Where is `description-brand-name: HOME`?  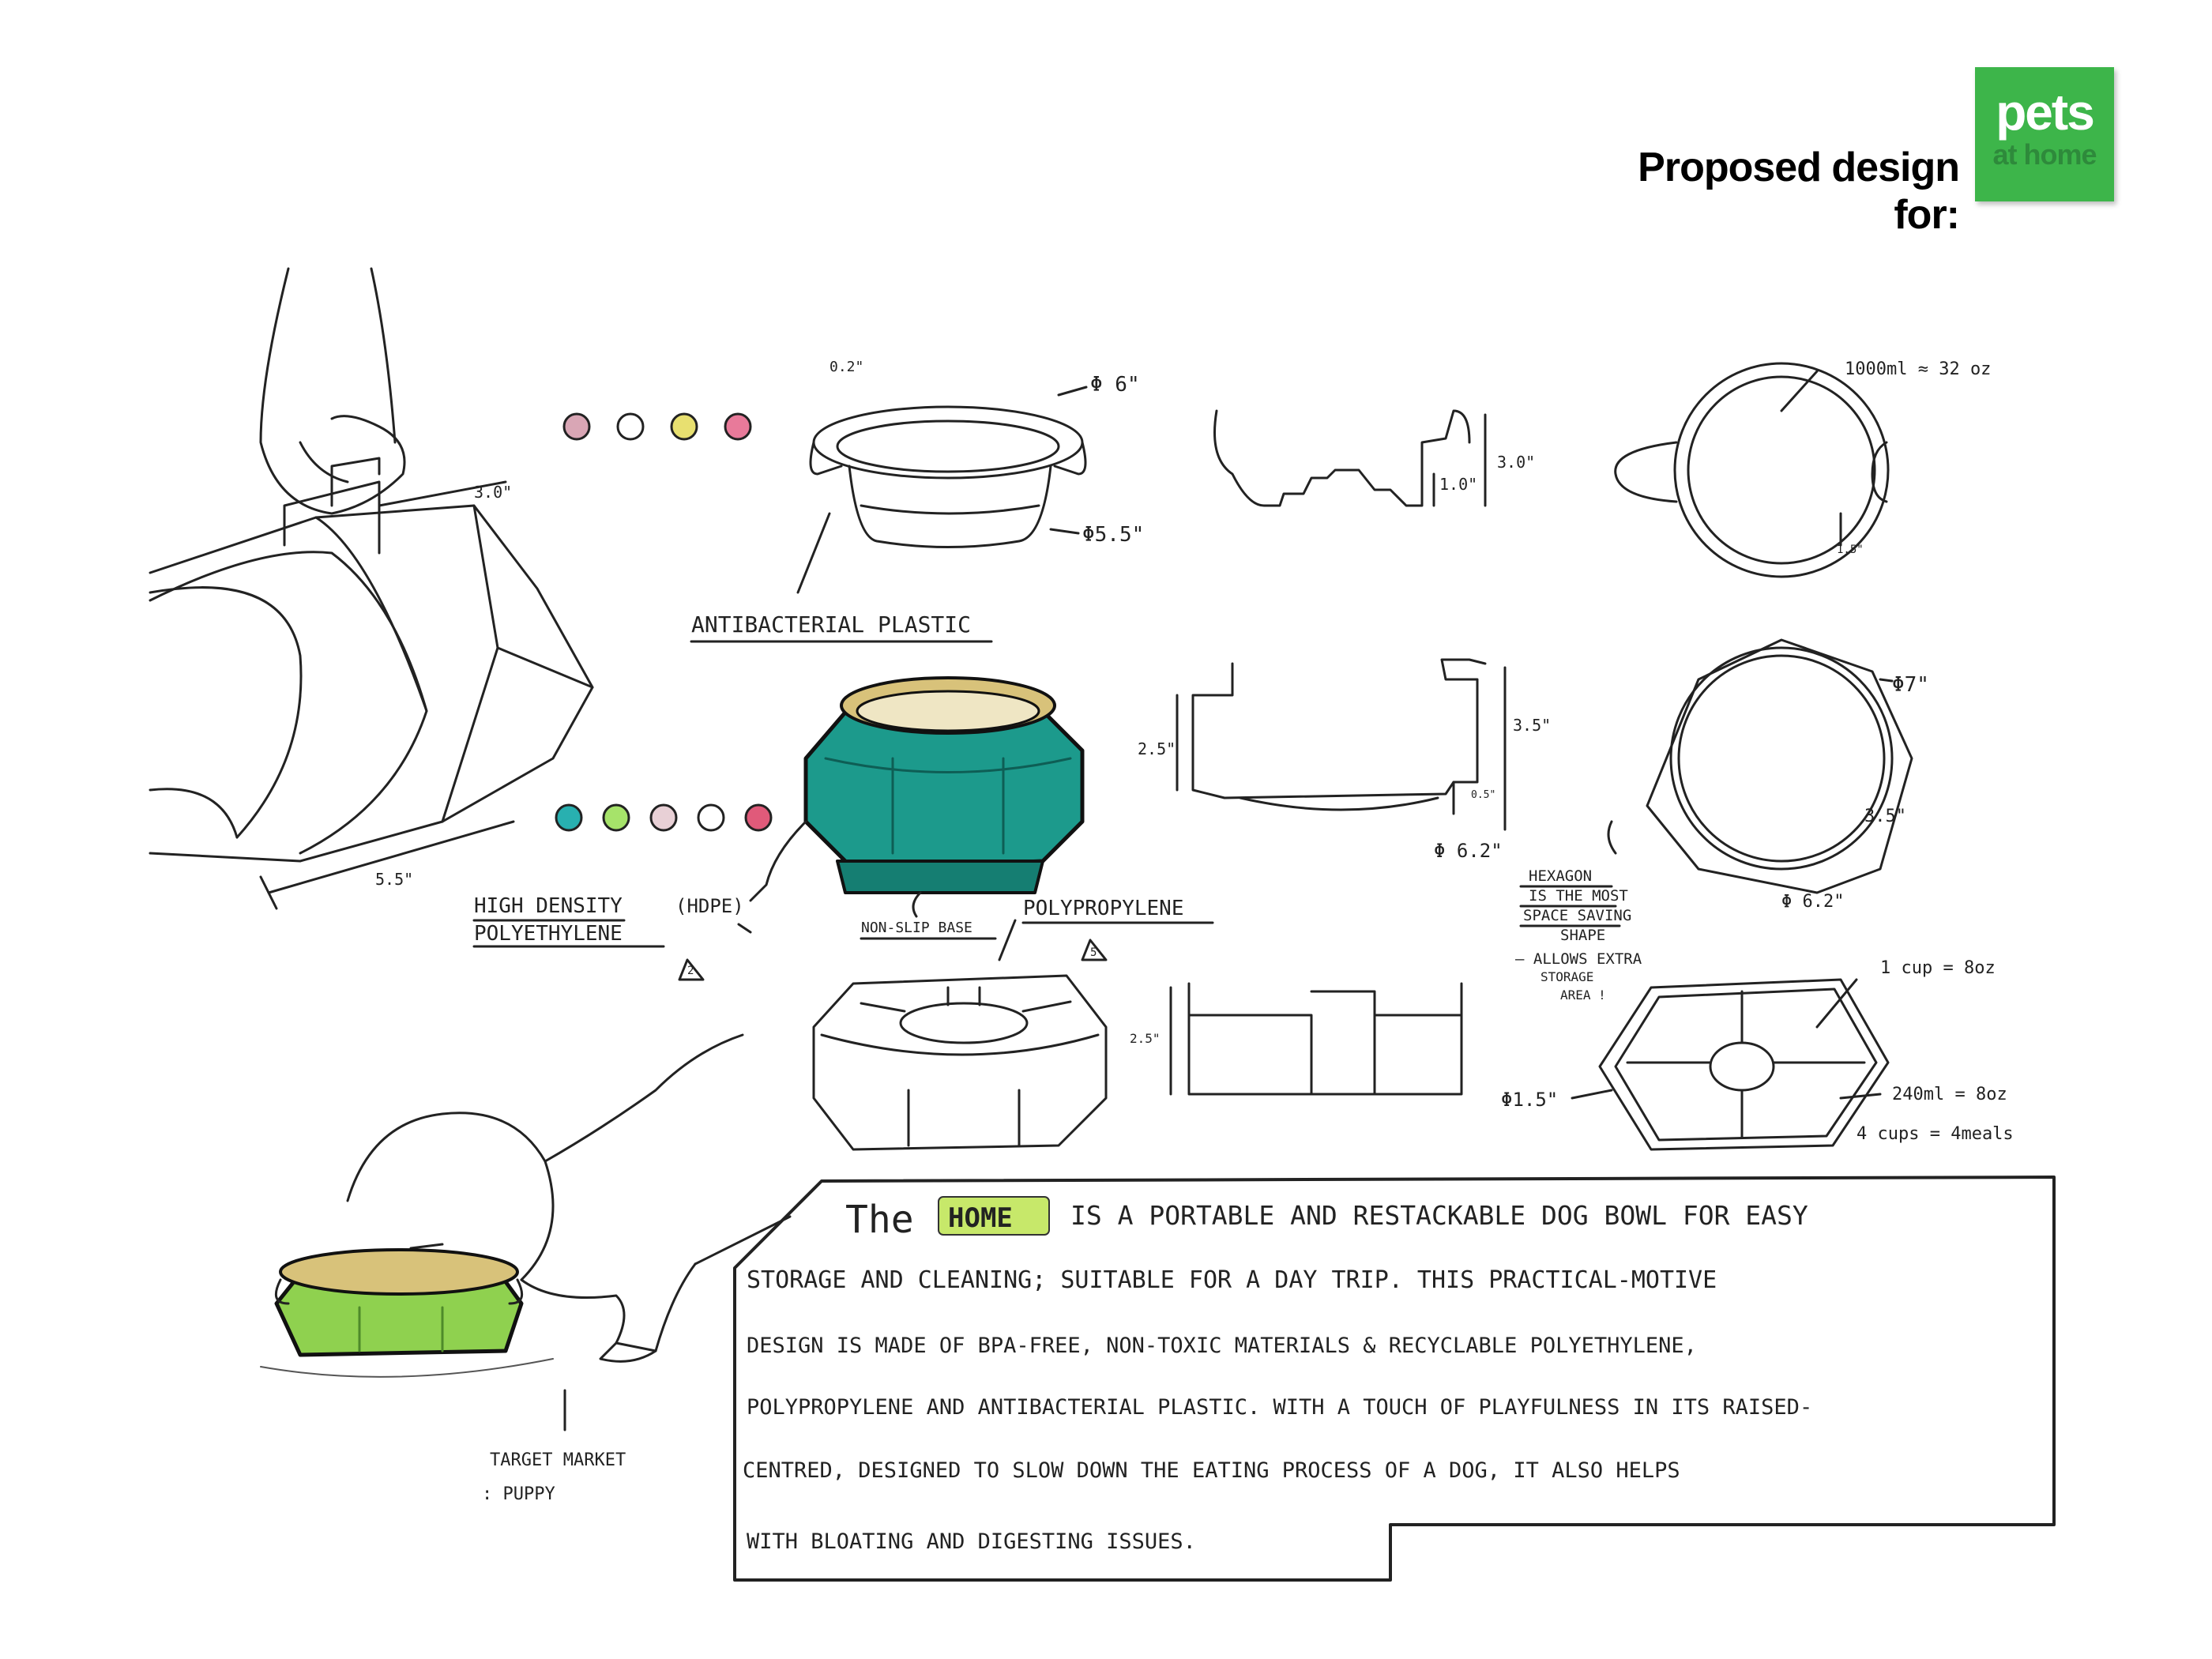
description-brand-name: HOME is located at coordinates (980, 1218).